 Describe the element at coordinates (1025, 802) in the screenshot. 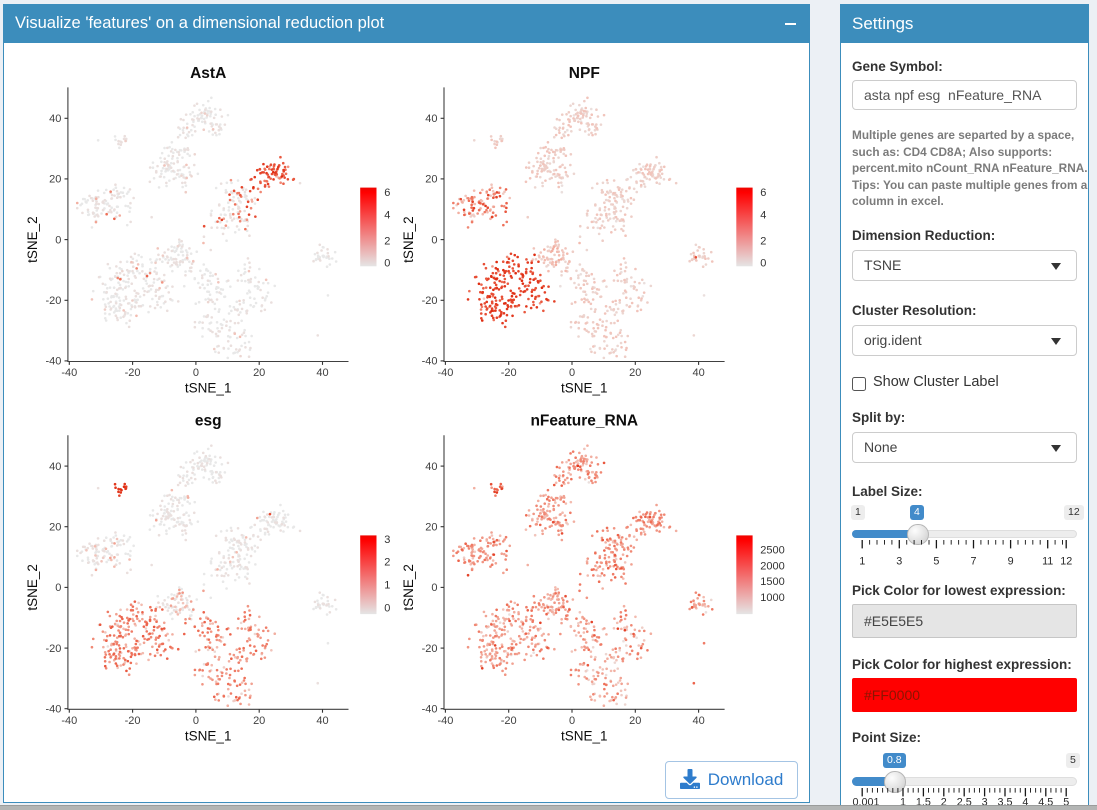

I see `svg-text: 4` at that location.